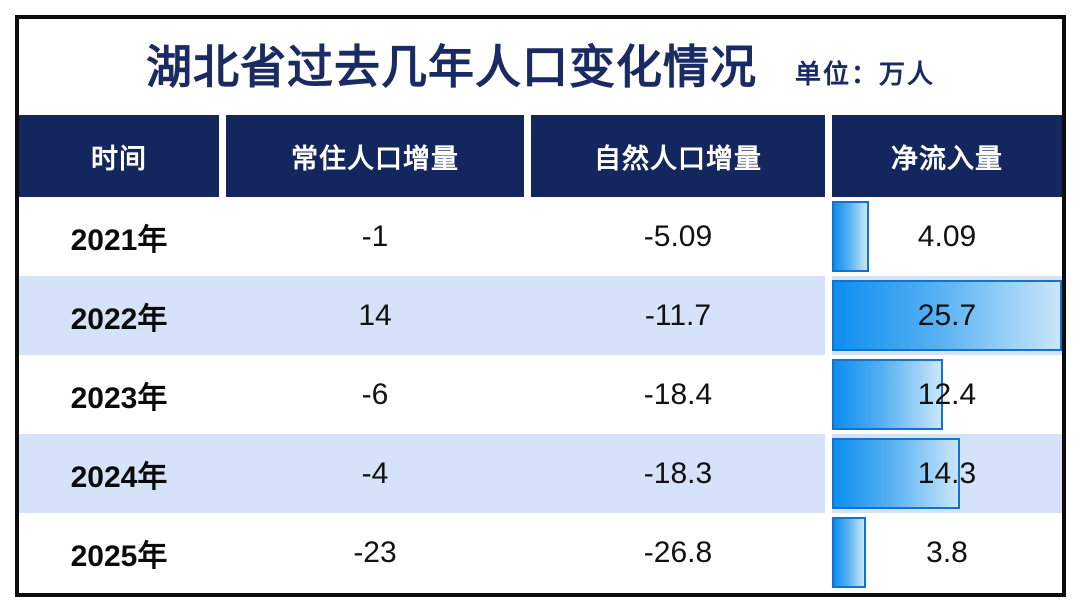 This screenshot has width=1080, height=613. What do you see at coordinates (375, 156) in the screenshot?
I see `column-header-resident-increment: 常住人口增量` at bounding box center [375, 156].